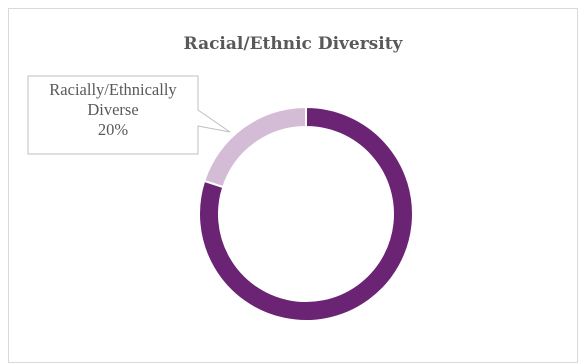 The height and width of the screenshot is (363, 588). Describe the element at coordinates (113, 129) in the screenshot. I see `data-label-line-3: 20%` at that location.